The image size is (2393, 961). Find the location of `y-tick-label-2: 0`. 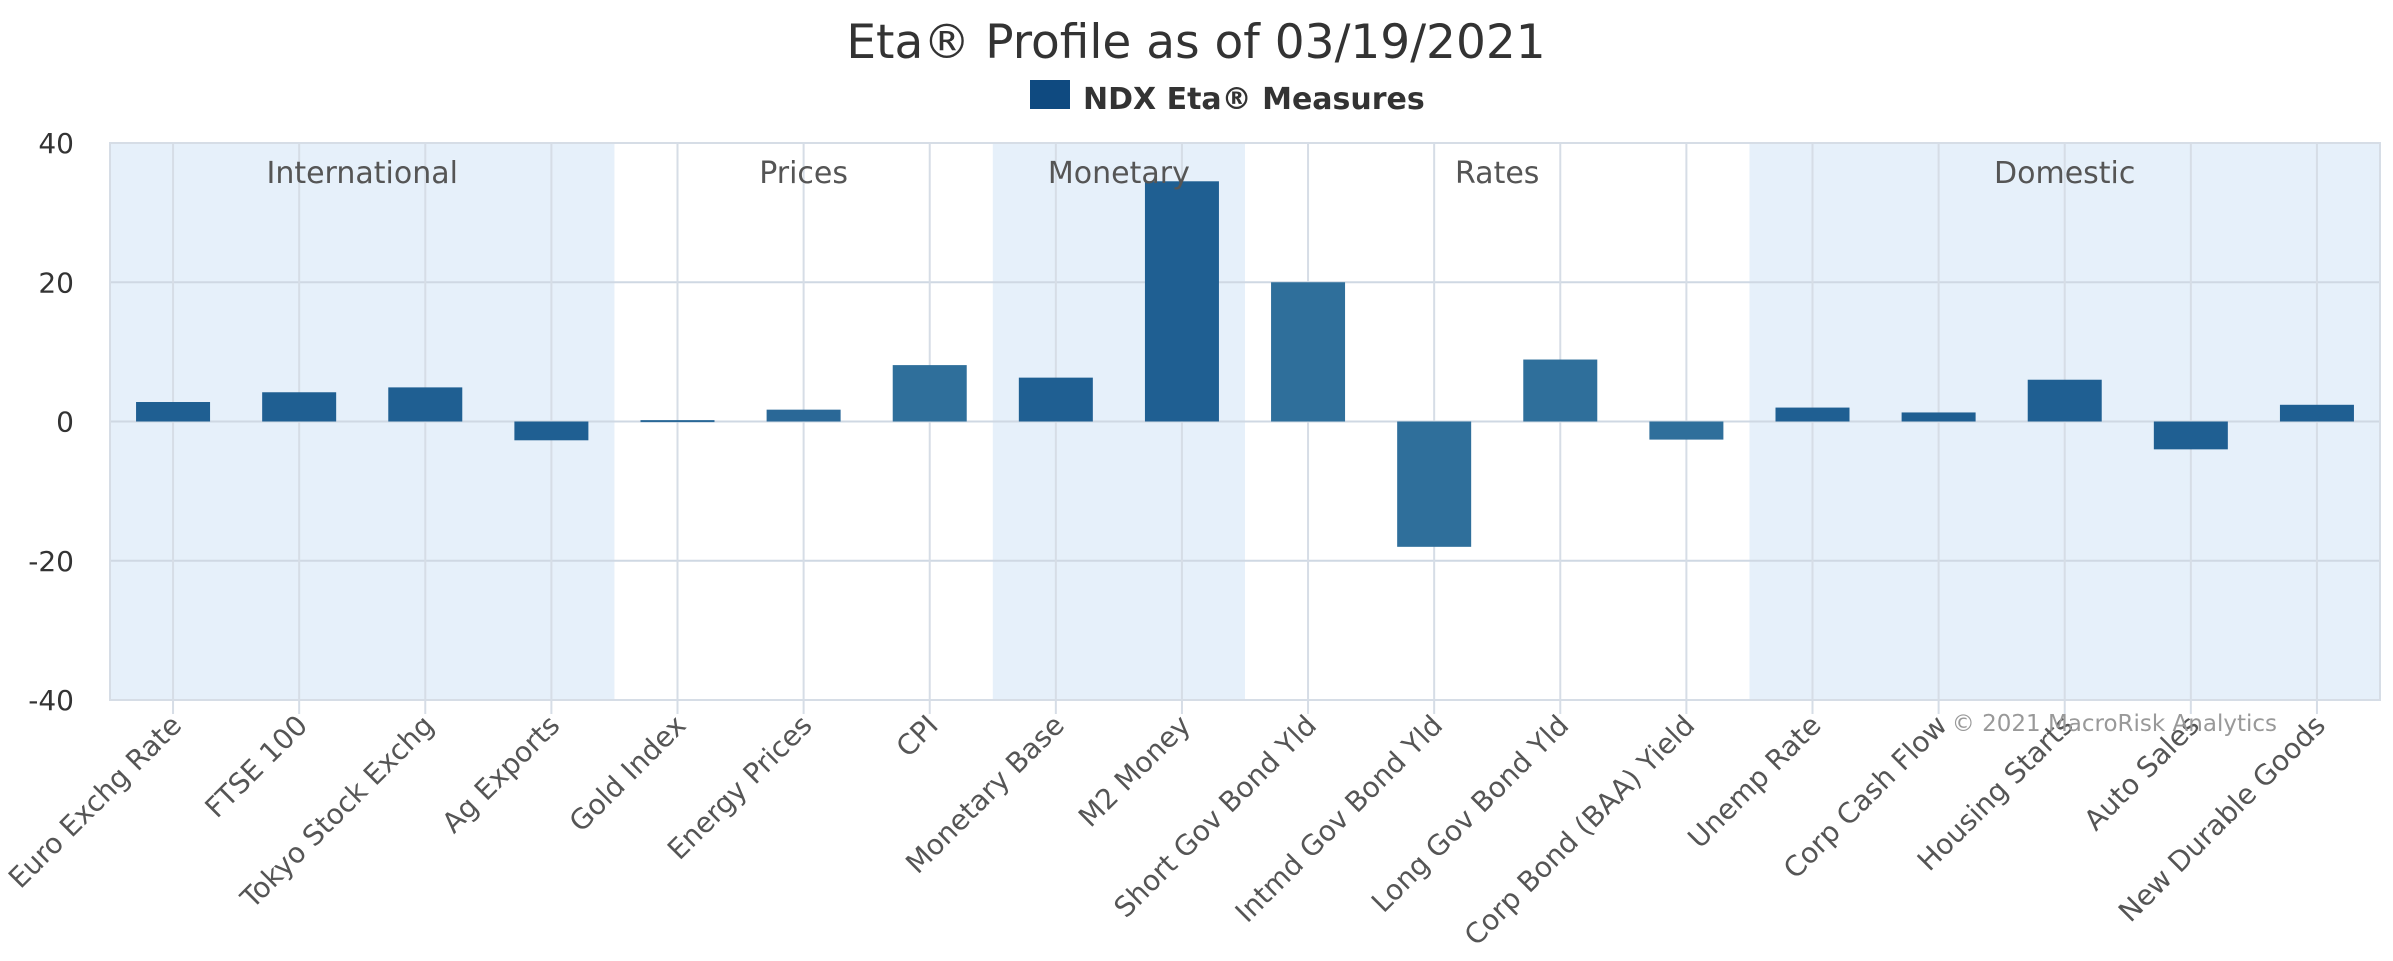

y-tick-label-2: 0 is located at coordinates (65, 422).